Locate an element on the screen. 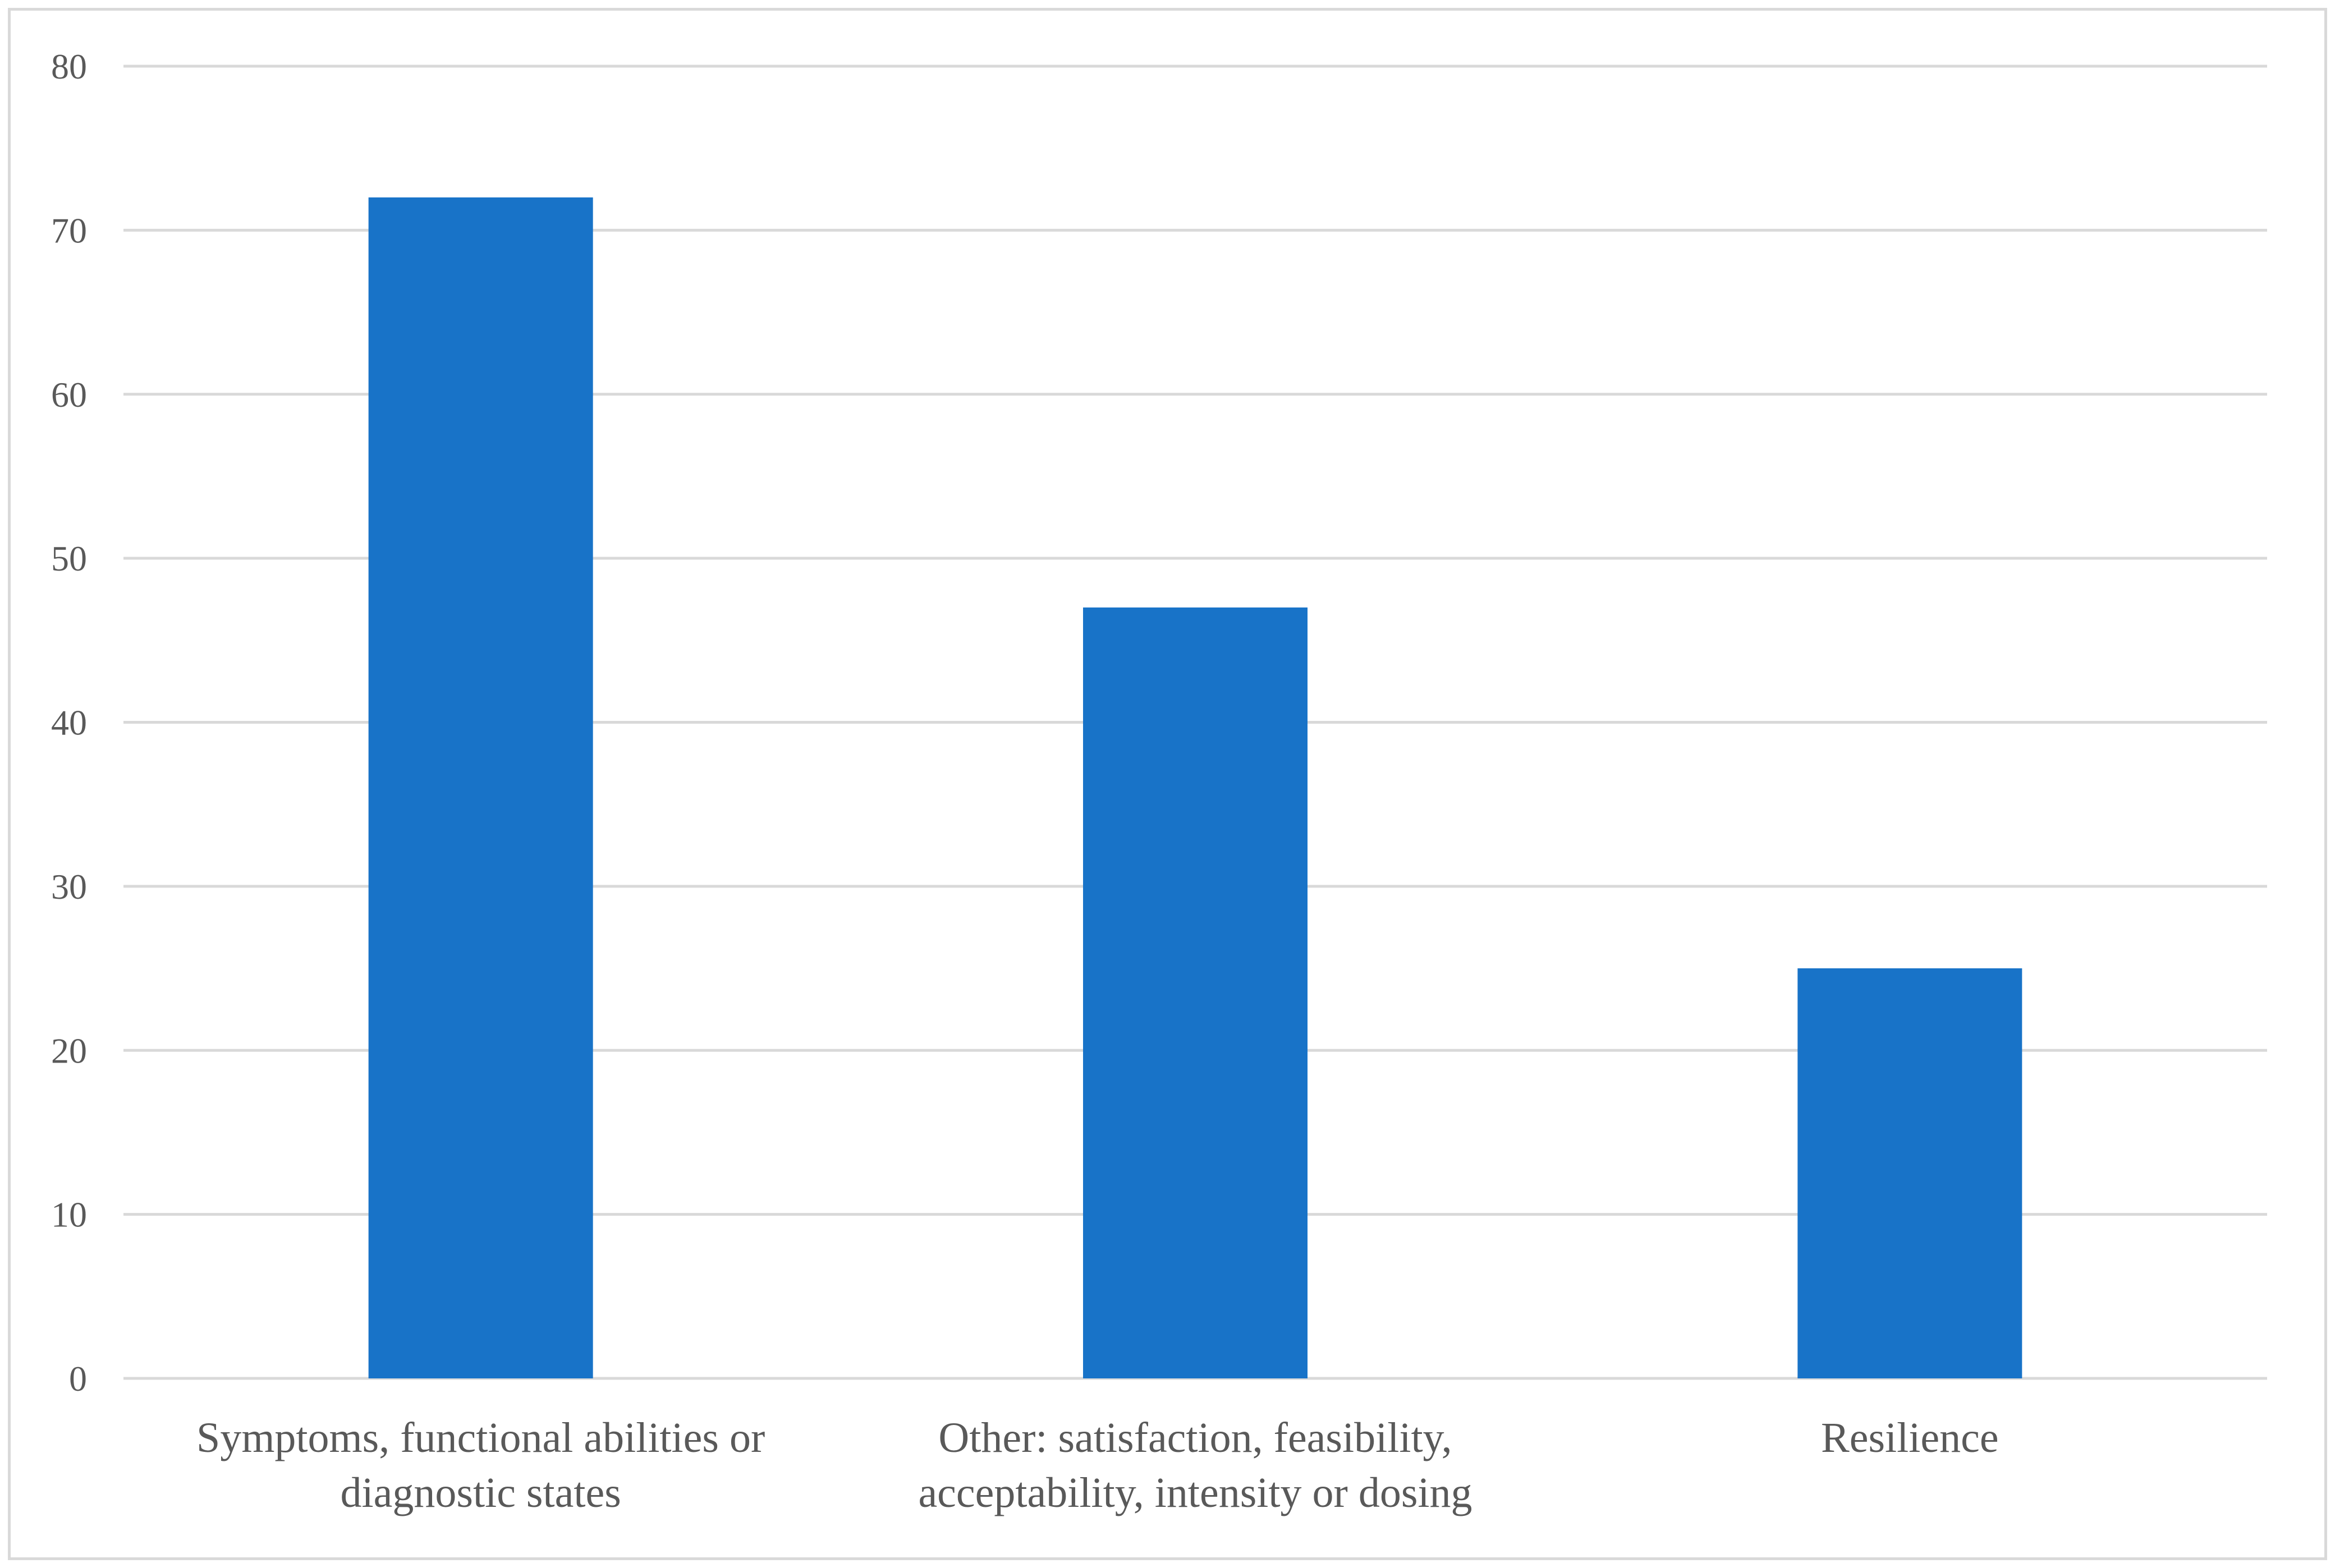  x-category-label: Resilience is located at coordinates (1910, 1437).